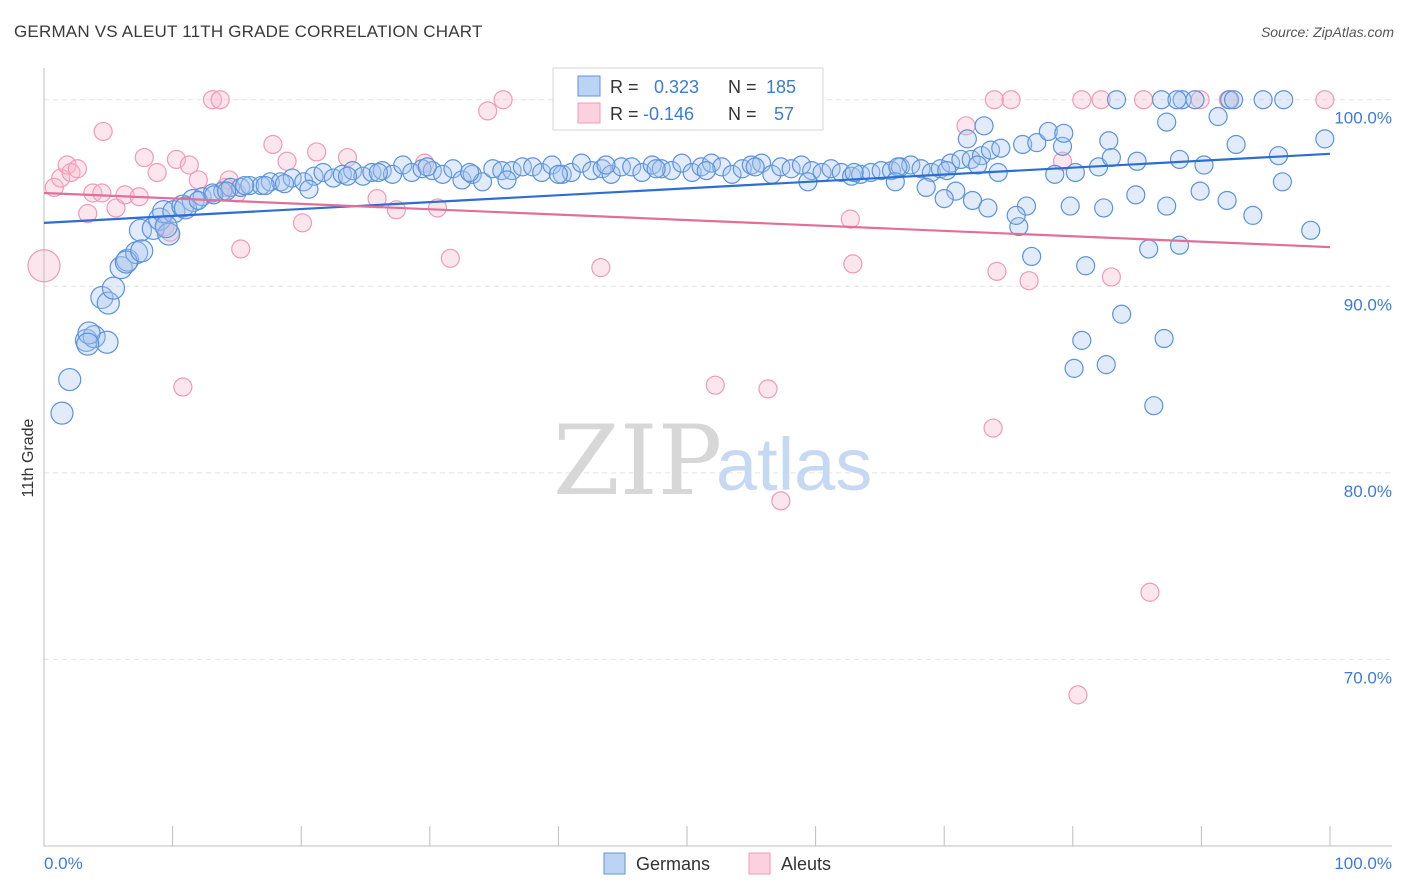  Describe the element at coordinates (28, 457) in the screenshot. I see `y-axis-title: 11th Grade` at that location.